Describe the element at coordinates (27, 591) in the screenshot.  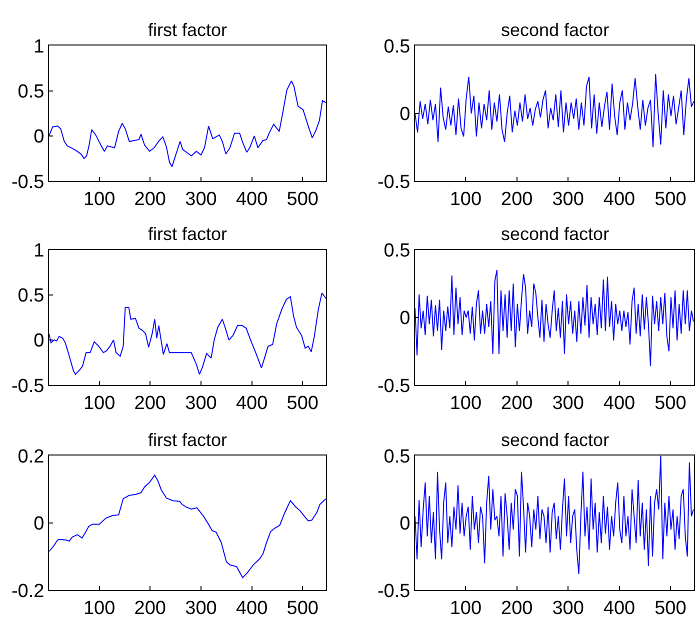
I see `y-tick-label: -0.2` at that location.